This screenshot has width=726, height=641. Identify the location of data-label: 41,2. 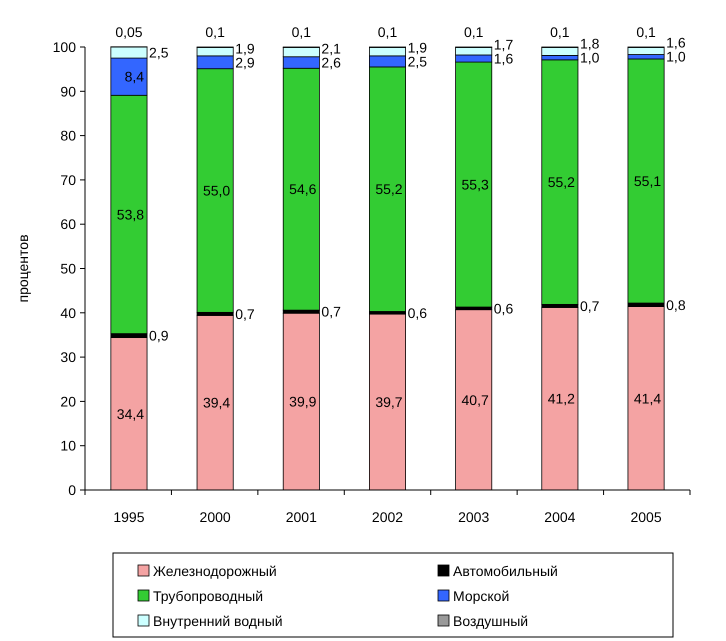
(562, 398).